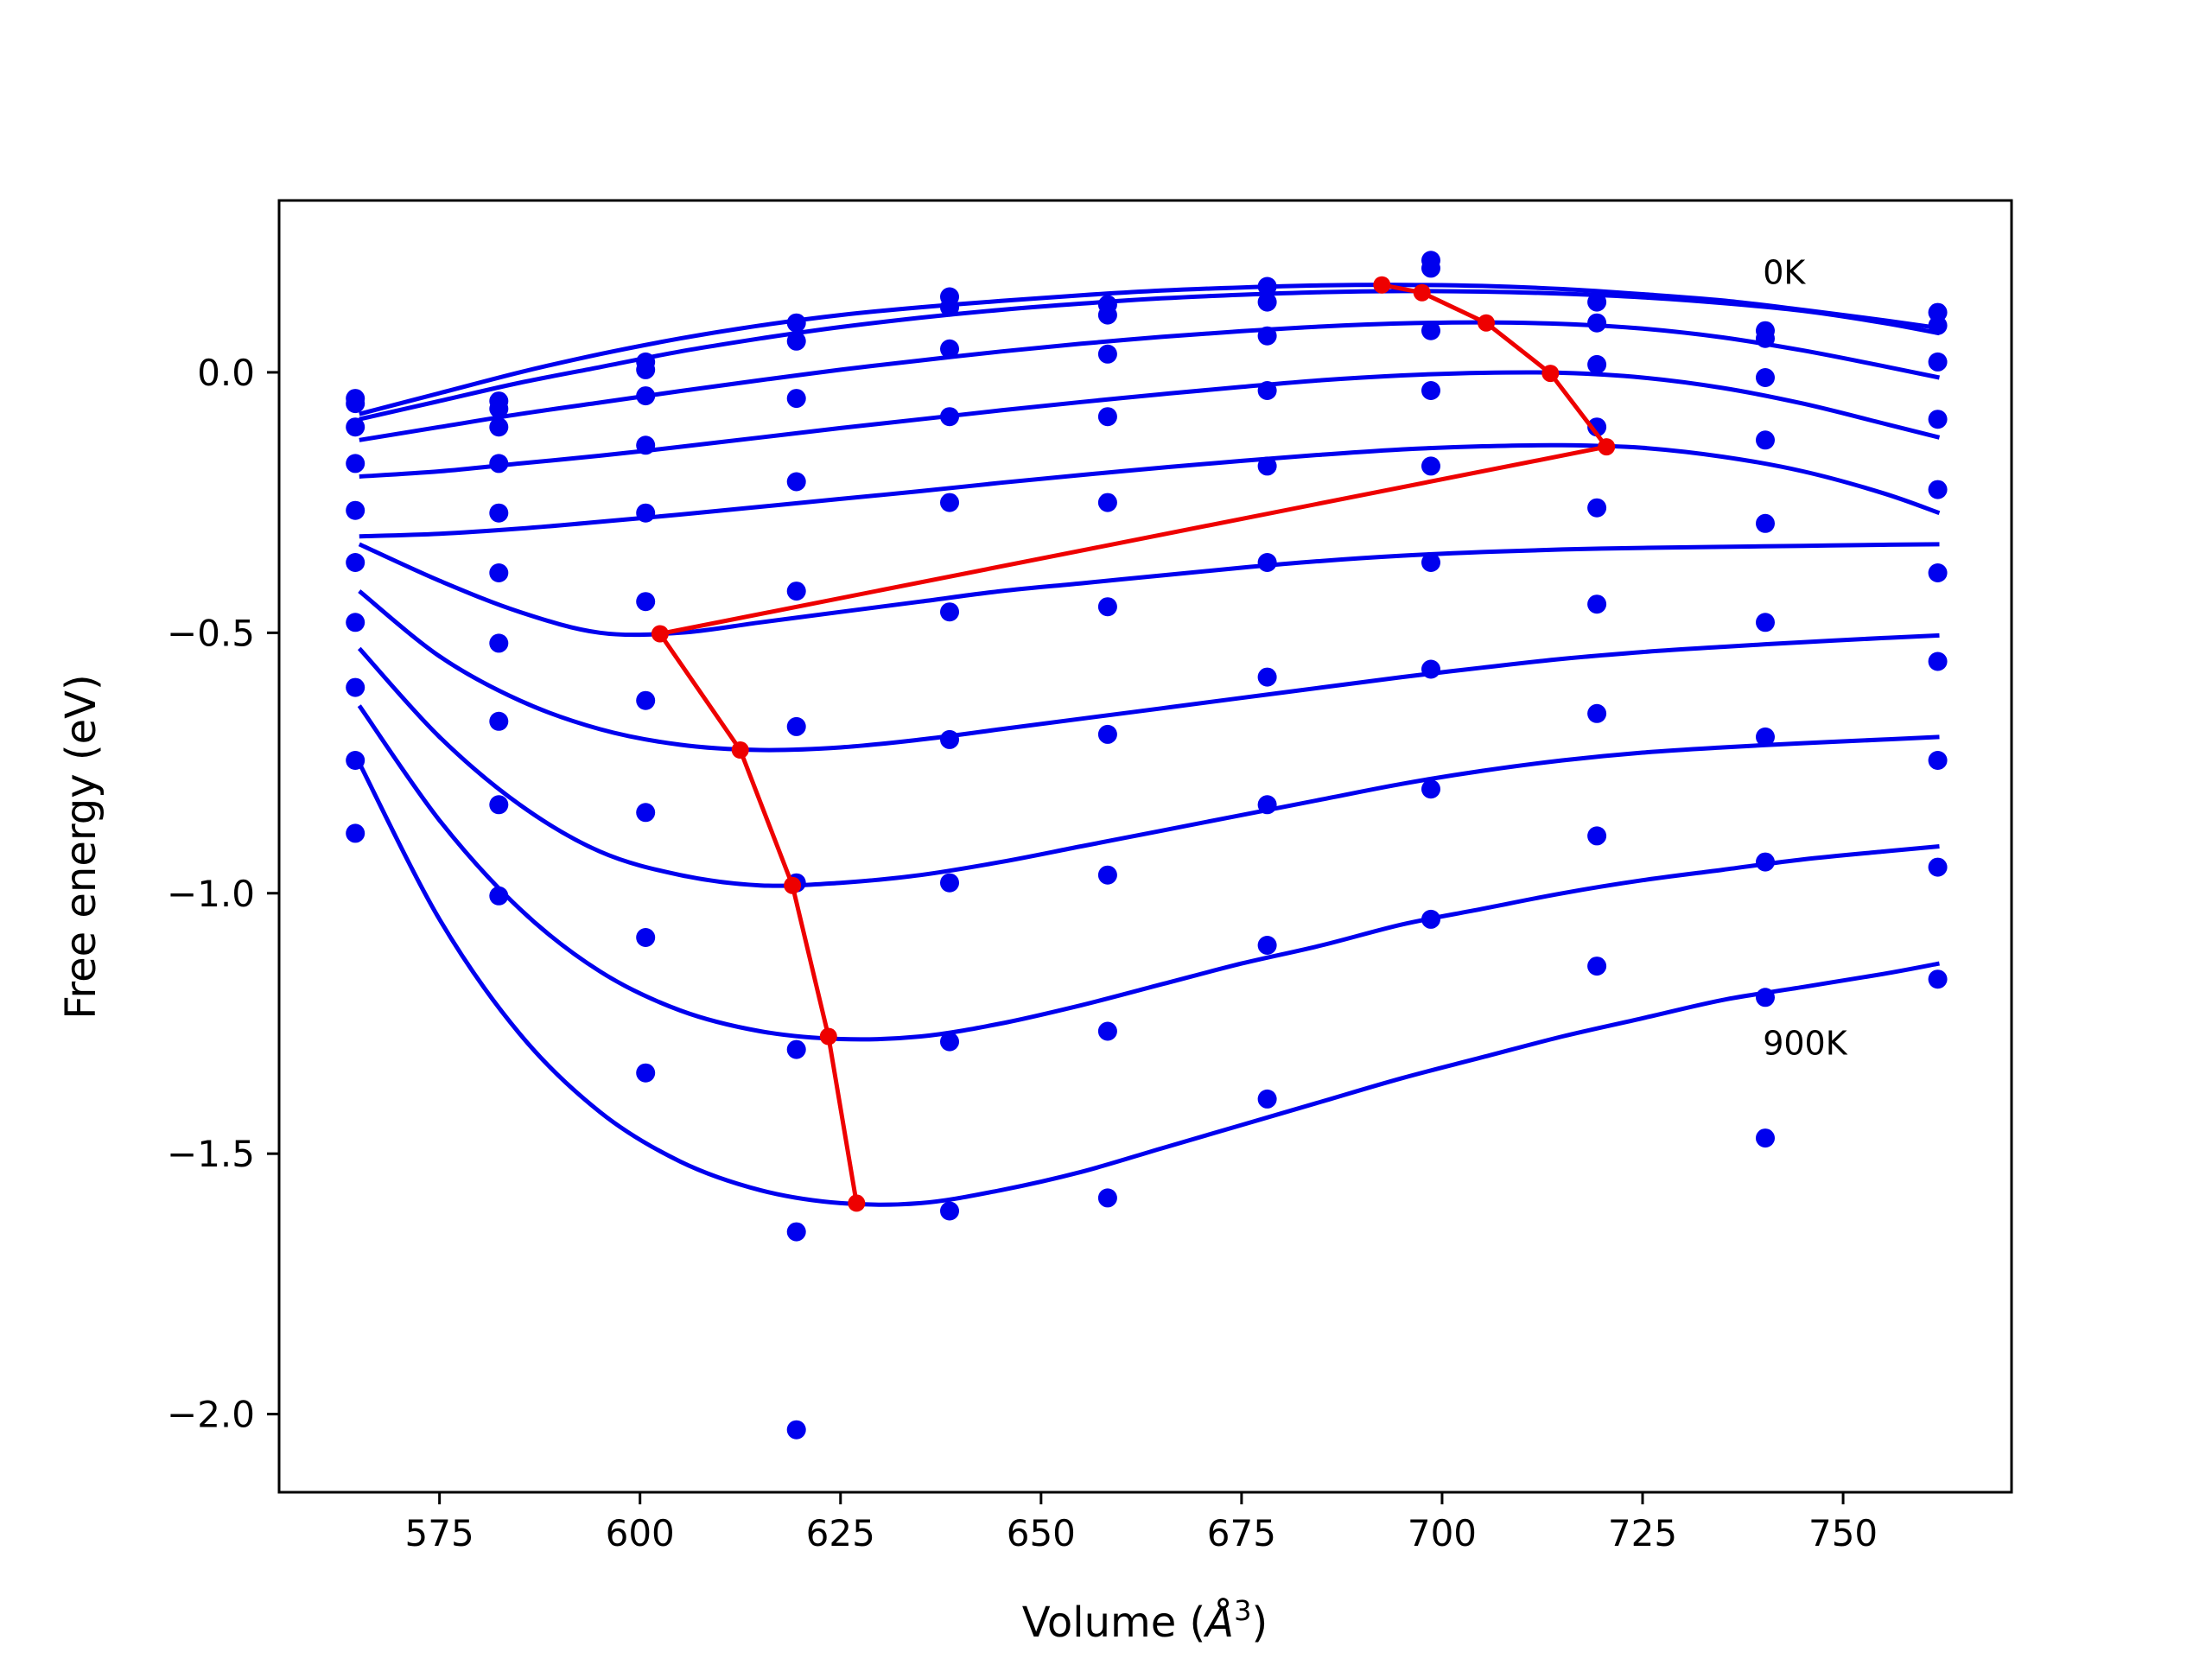 The image size is (2212, 1659). Describe the element at coordinates (1805, 1044) in the screenshot. I see `annotation-1: 900K` at that location.